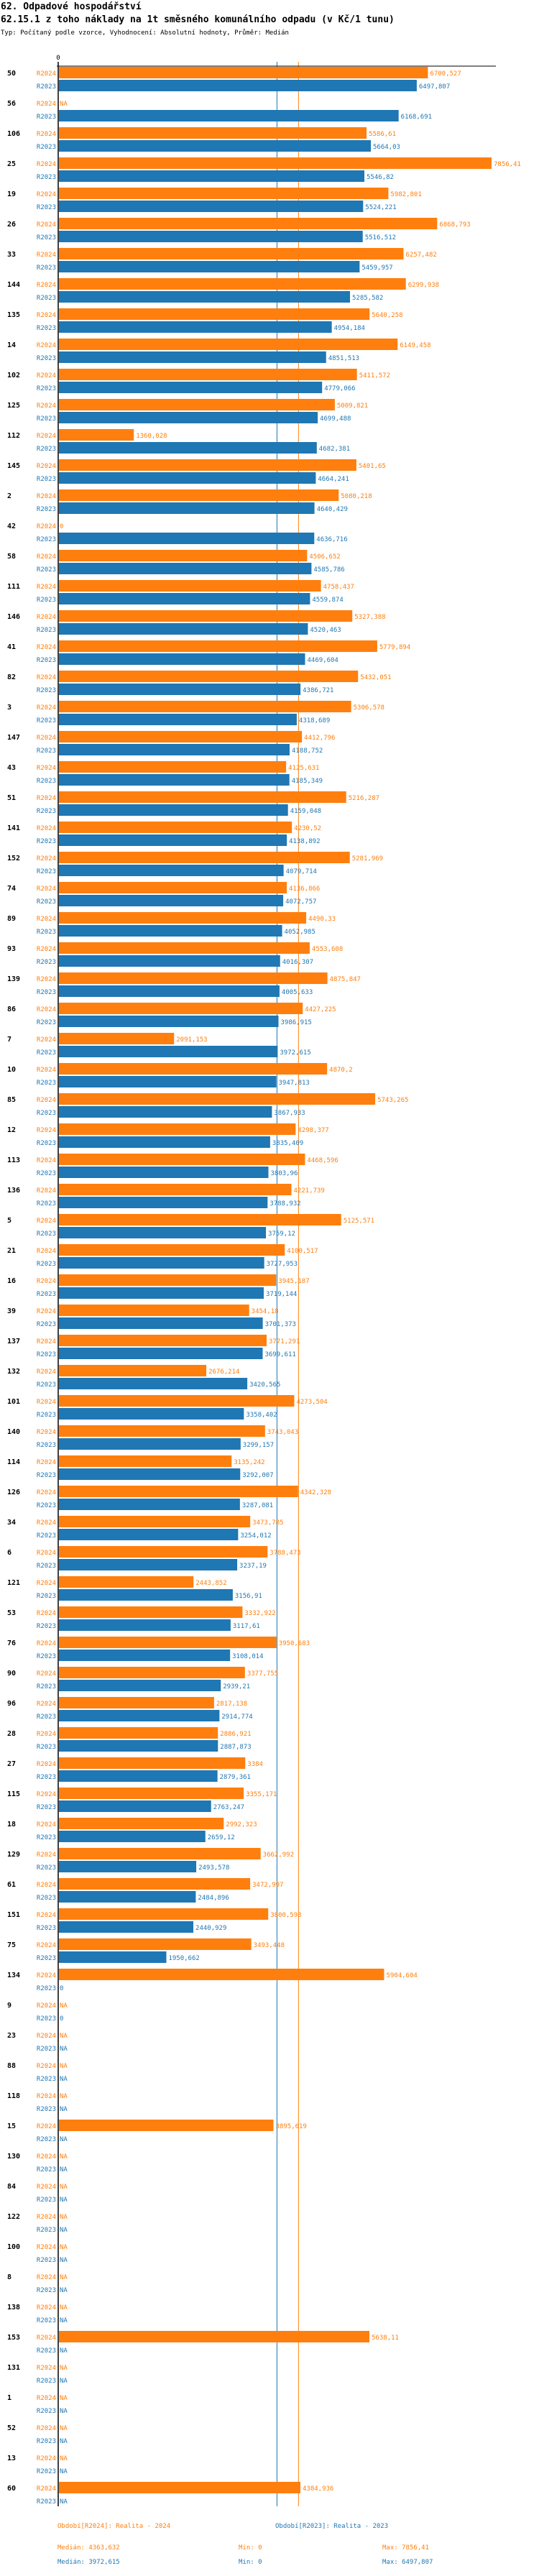 This screenshot has width=539, height=2576. What do you see at coordinates (11, 1734) in the screenshot?
I see `category-label: 28` at bounding box center [11, 1734].